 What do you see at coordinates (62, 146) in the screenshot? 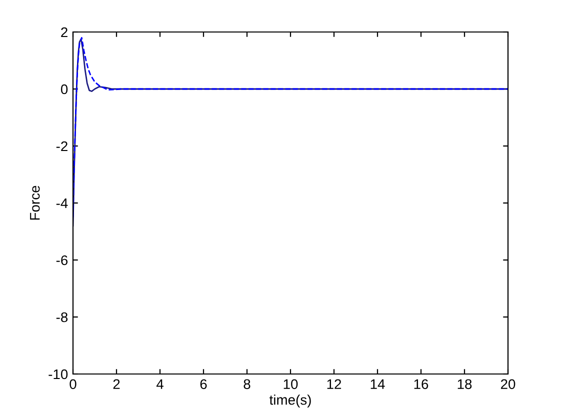
I see `y-tick-label: -2` at bounding box center [62, 146].